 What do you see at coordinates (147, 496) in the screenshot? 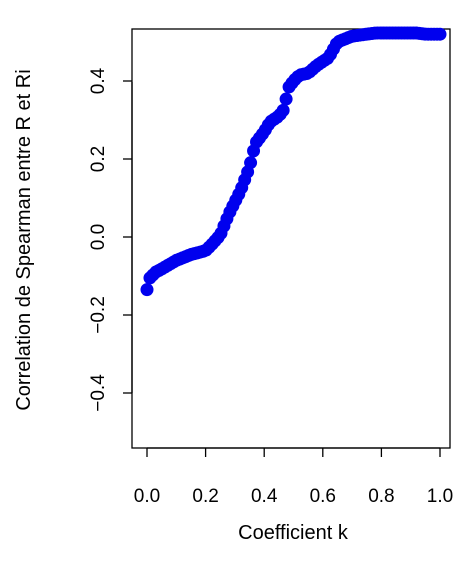
I see `x-tick-label: 0.0` at bounding box center [147, 496].